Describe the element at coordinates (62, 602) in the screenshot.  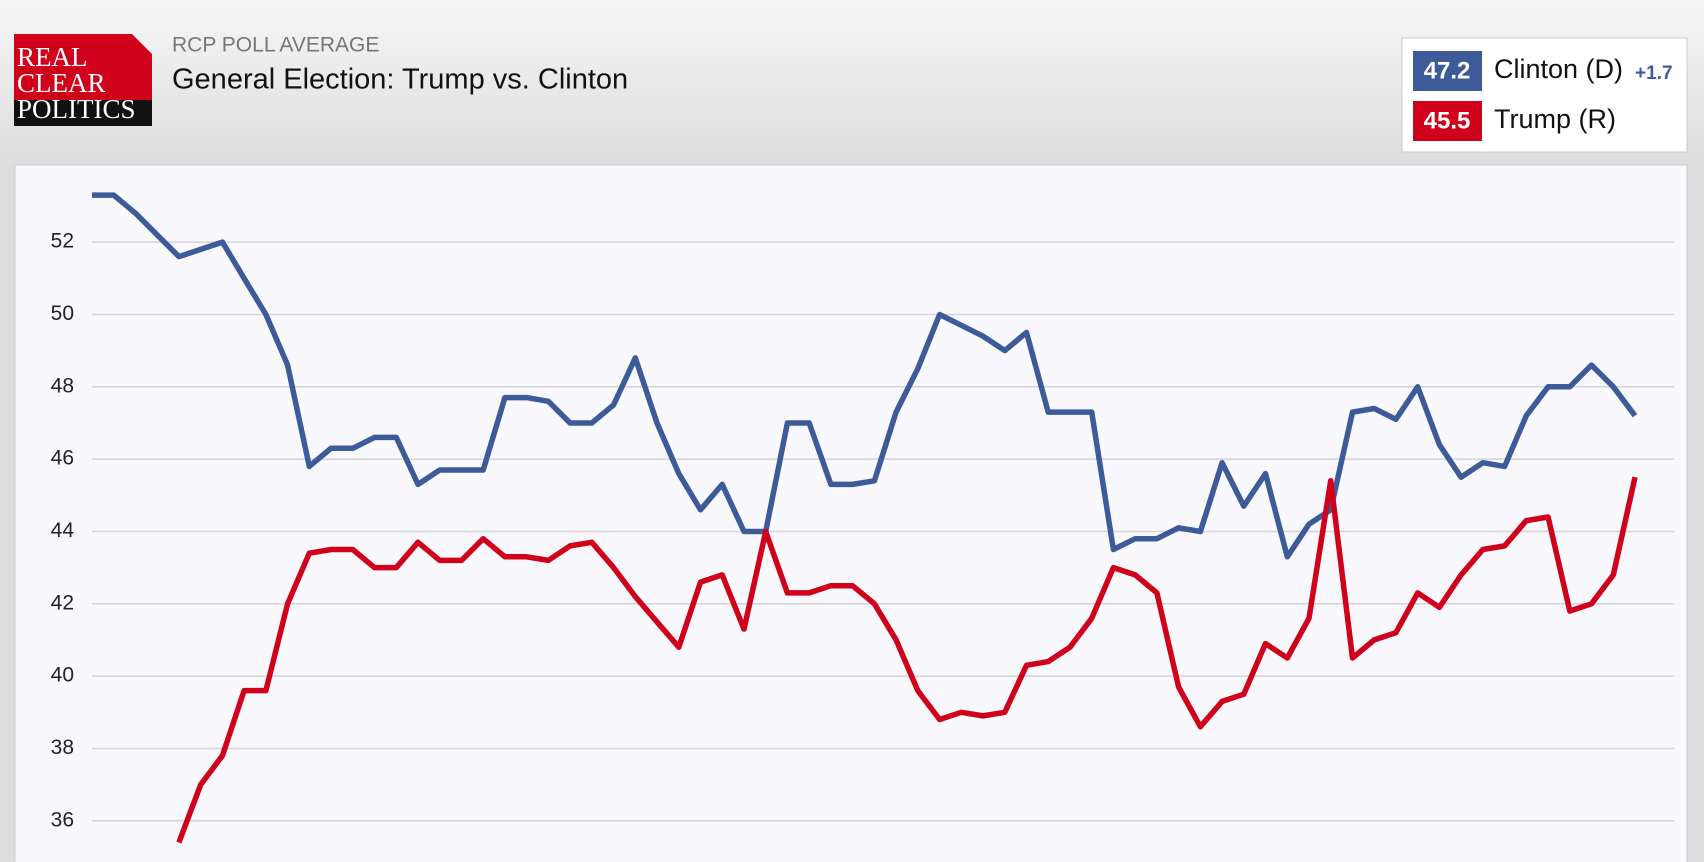
I see `y-tick-label: 42` at that location.